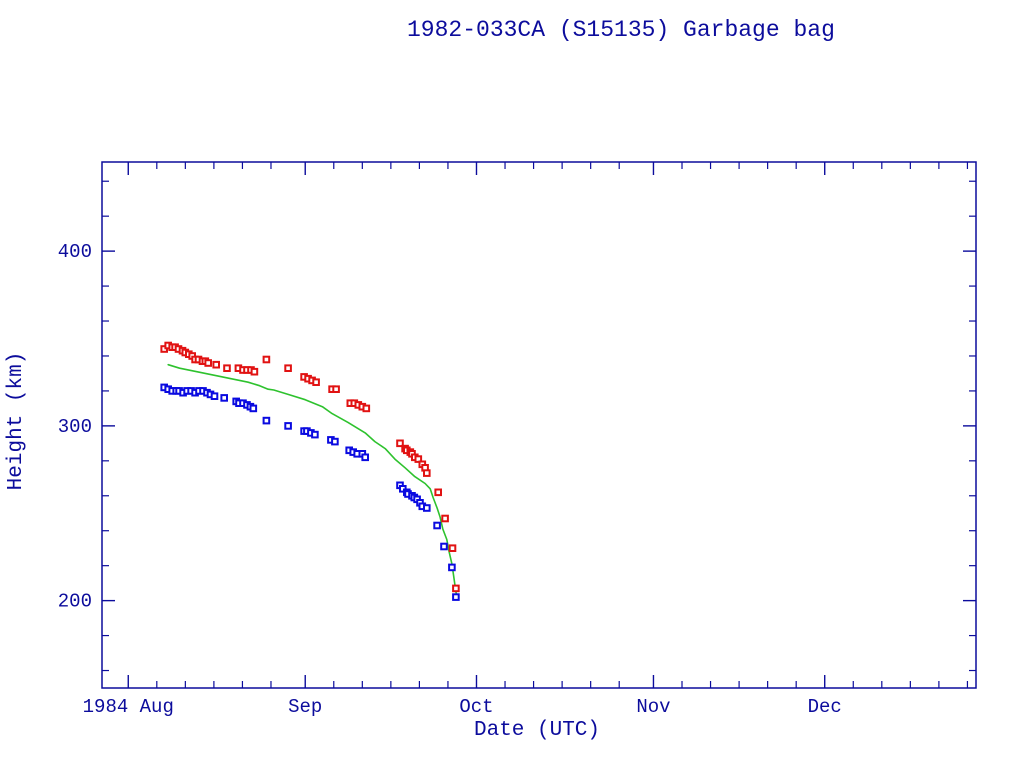  What do you see at coordinates (825, 707) in the screenshot?
I see `x-tick-label: Dec` at bounding box center [825, 707].